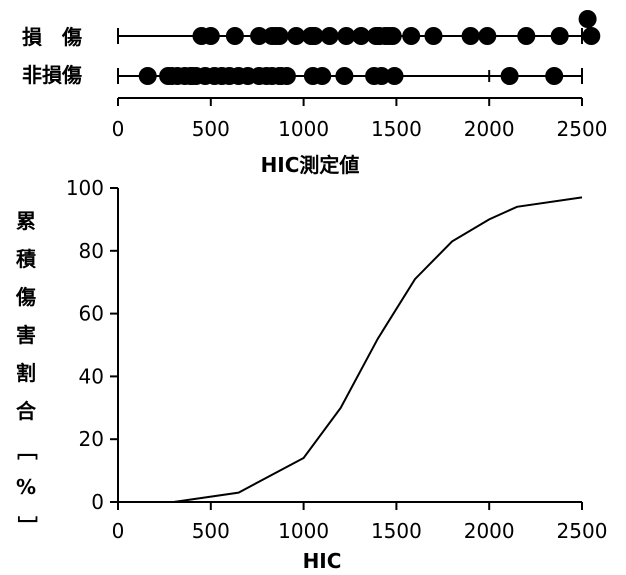 The height and width of the screenshot is (575, 626). What do you see at coordinates (52, 75) in the screenshot?
I see `strip-label-uninjured: 非損傷` at bounding box center [52, 75].